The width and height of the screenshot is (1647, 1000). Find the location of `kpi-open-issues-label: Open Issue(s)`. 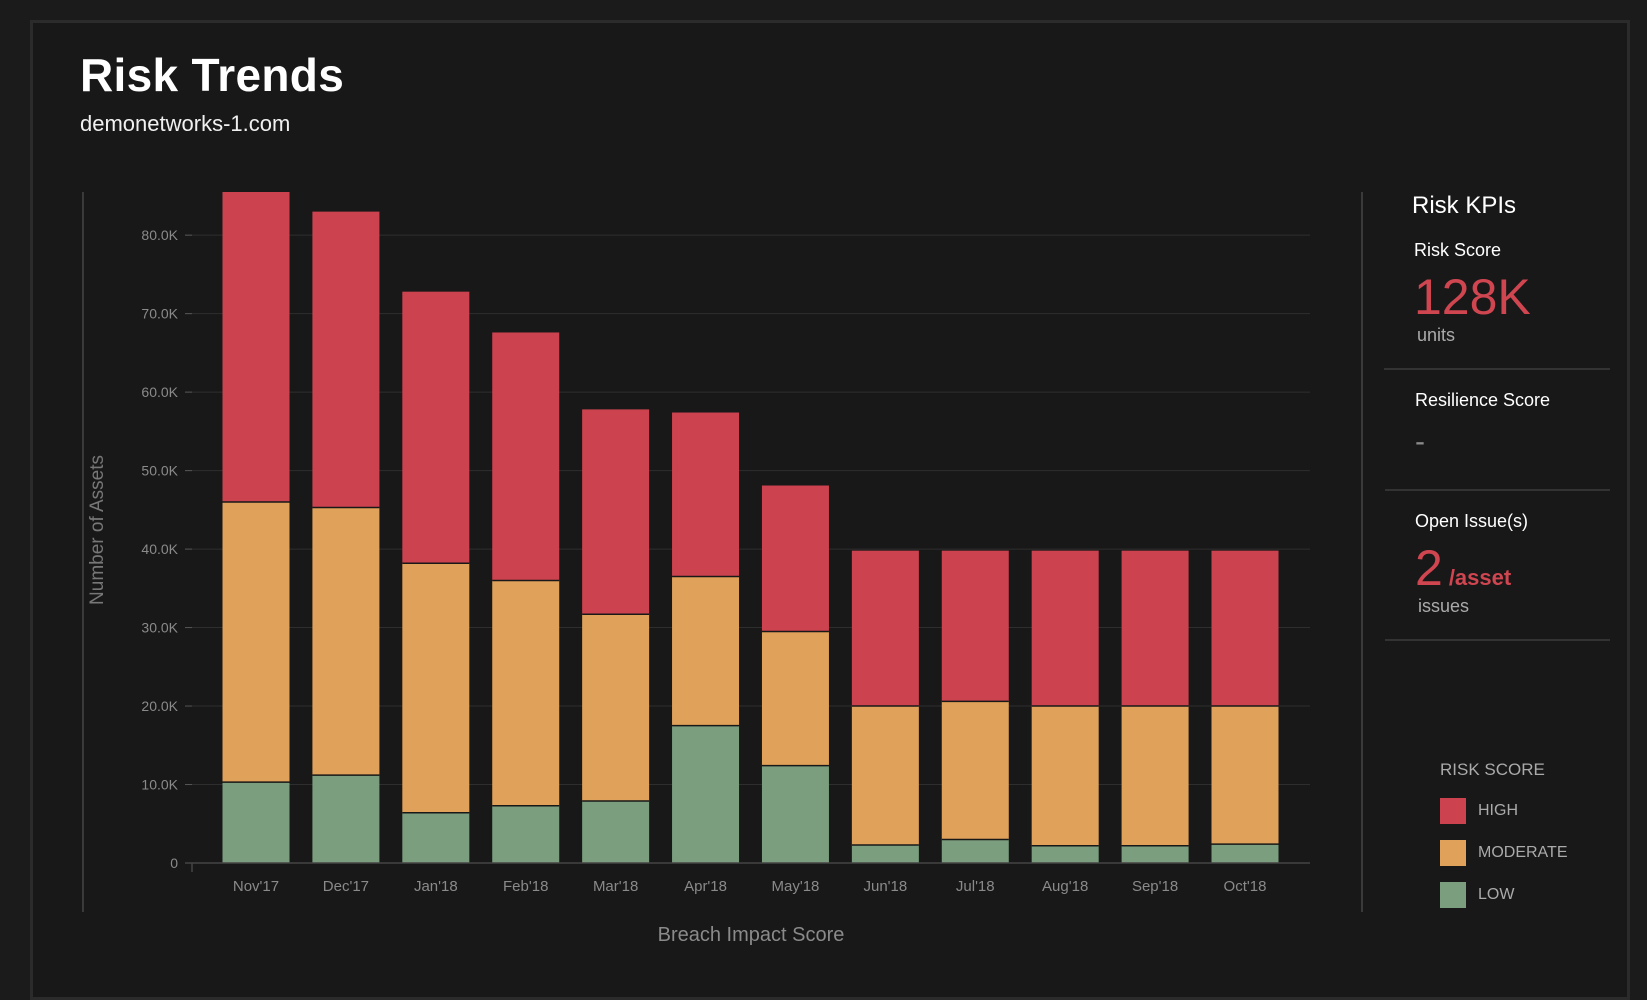

kpi-open-issues-label: Open Issue(s) is located at coordinates (1472, 521).